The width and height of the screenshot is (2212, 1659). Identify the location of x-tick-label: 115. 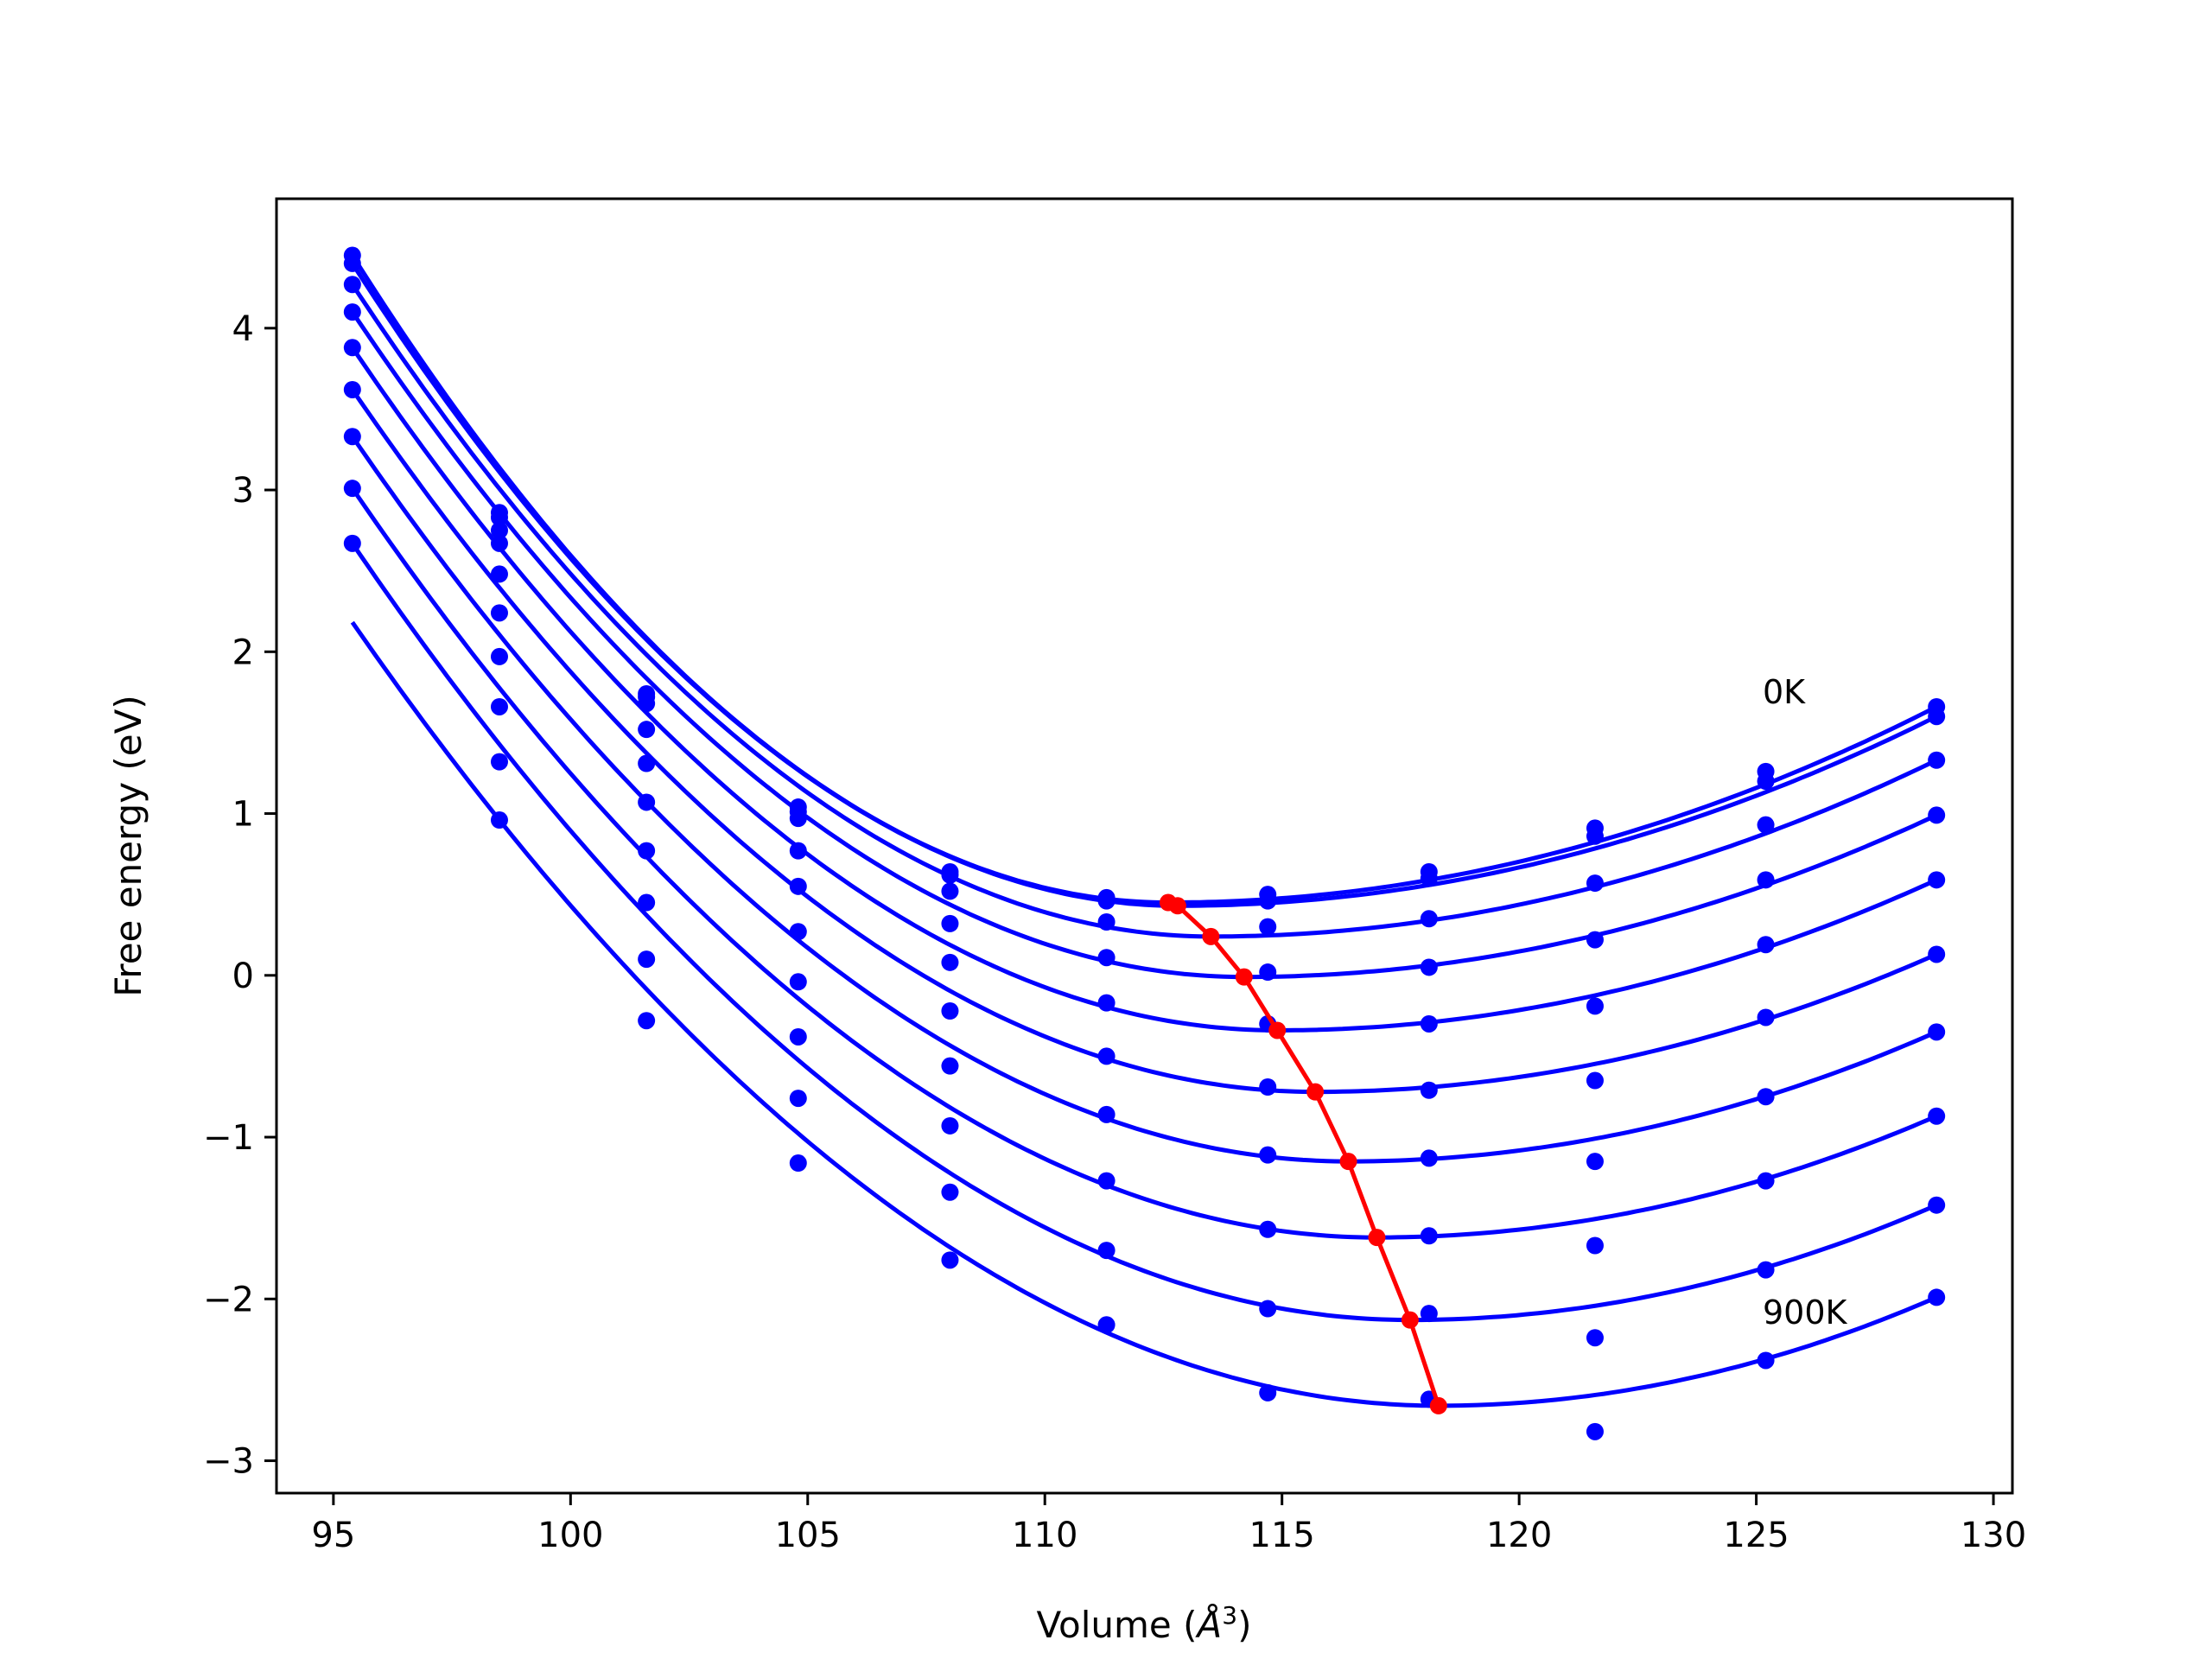
(1282, 1535).